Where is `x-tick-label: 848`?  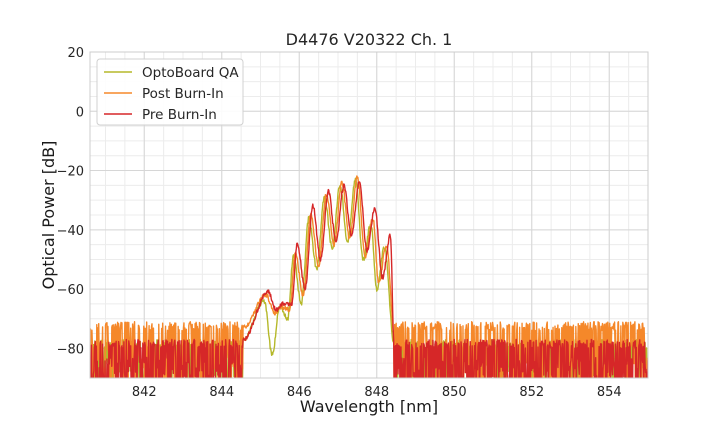 x-tick-label: 848 is located at coordinates (376, 392).